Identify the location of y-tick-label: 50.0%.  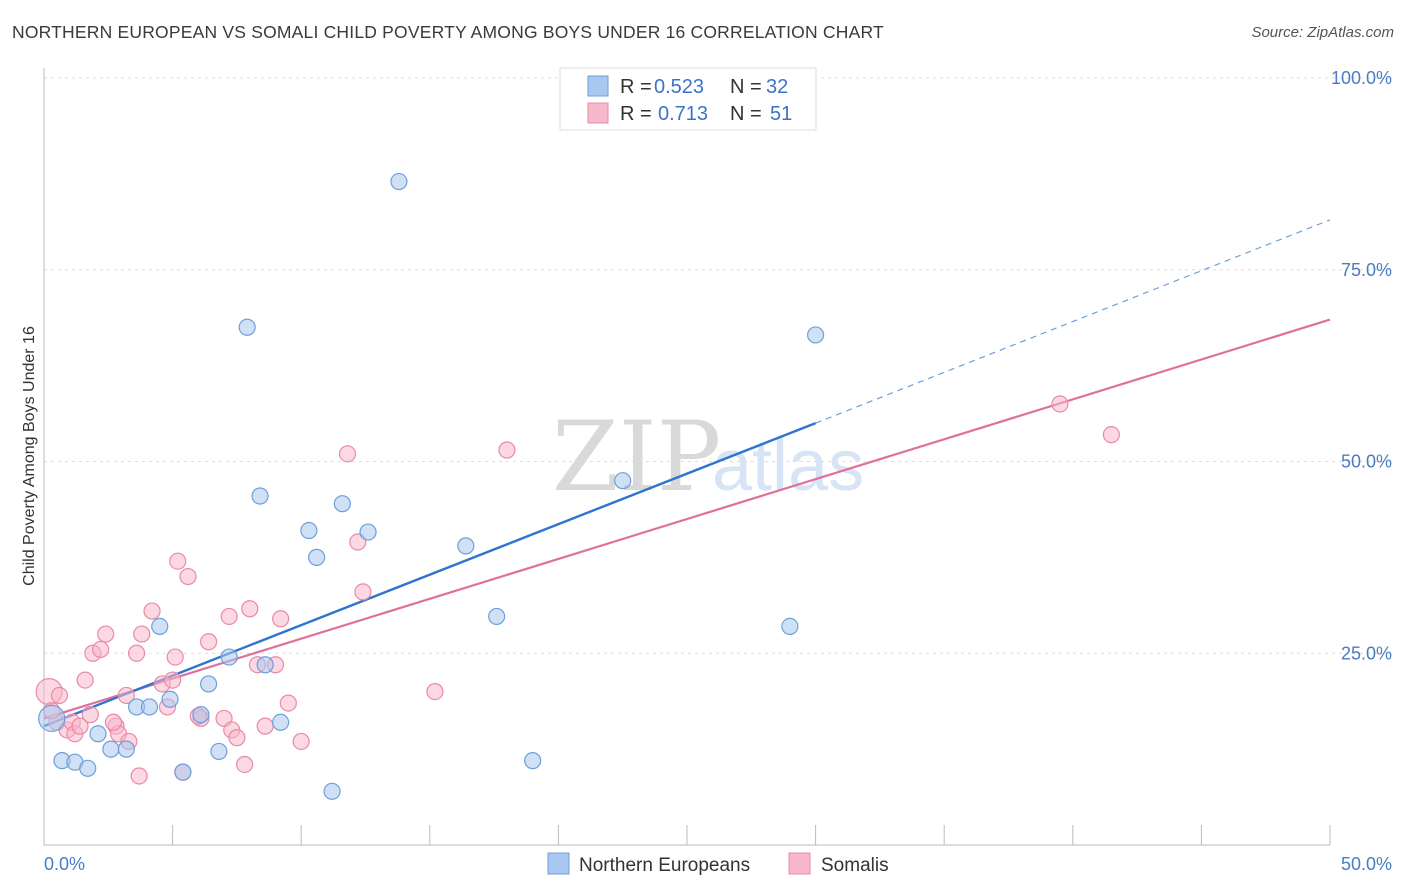
(1366, 462).